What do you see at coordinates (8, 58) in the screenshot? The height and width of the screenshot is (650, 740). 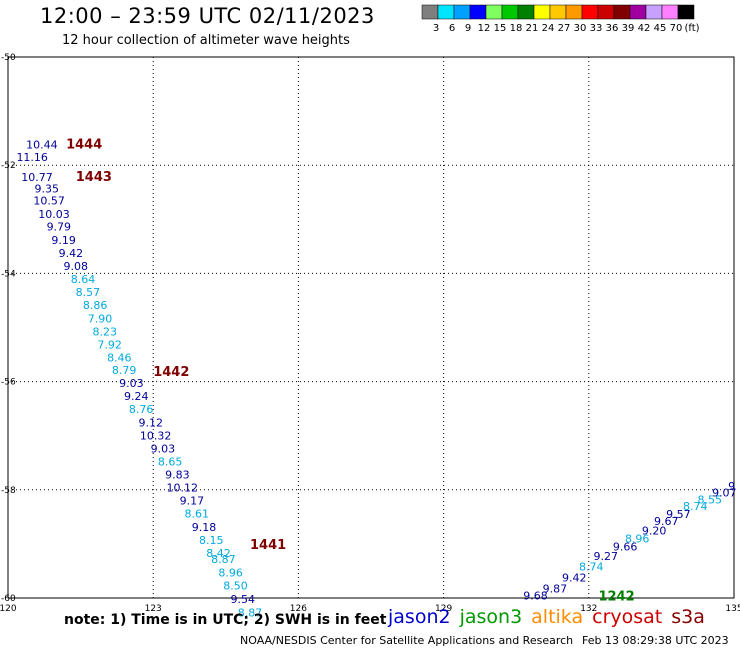 I see `y-tick-label: -50` at bounding box center [8, 58].